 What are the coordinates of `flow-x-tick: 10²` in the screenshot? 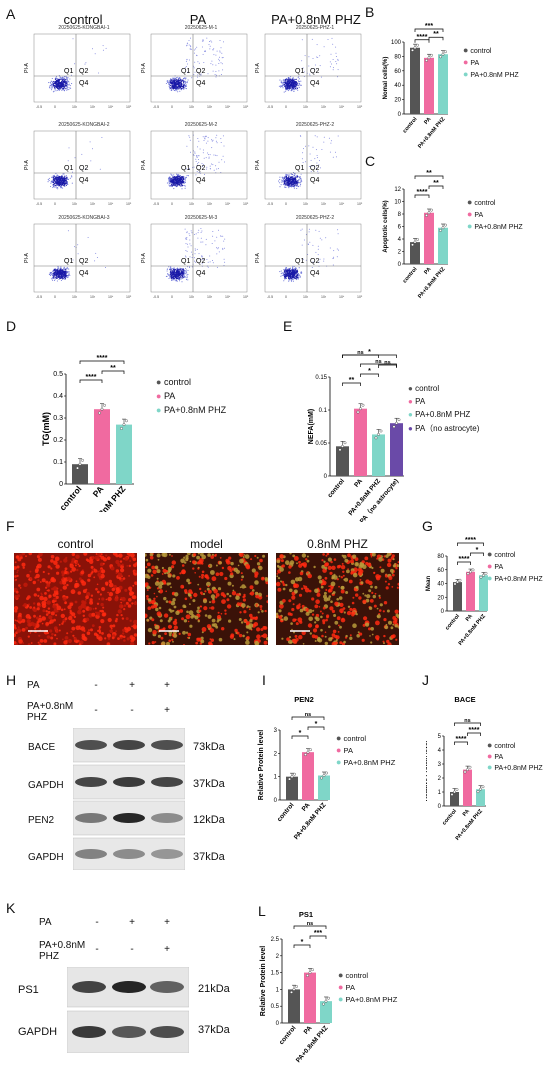 It's located at (192, 297).